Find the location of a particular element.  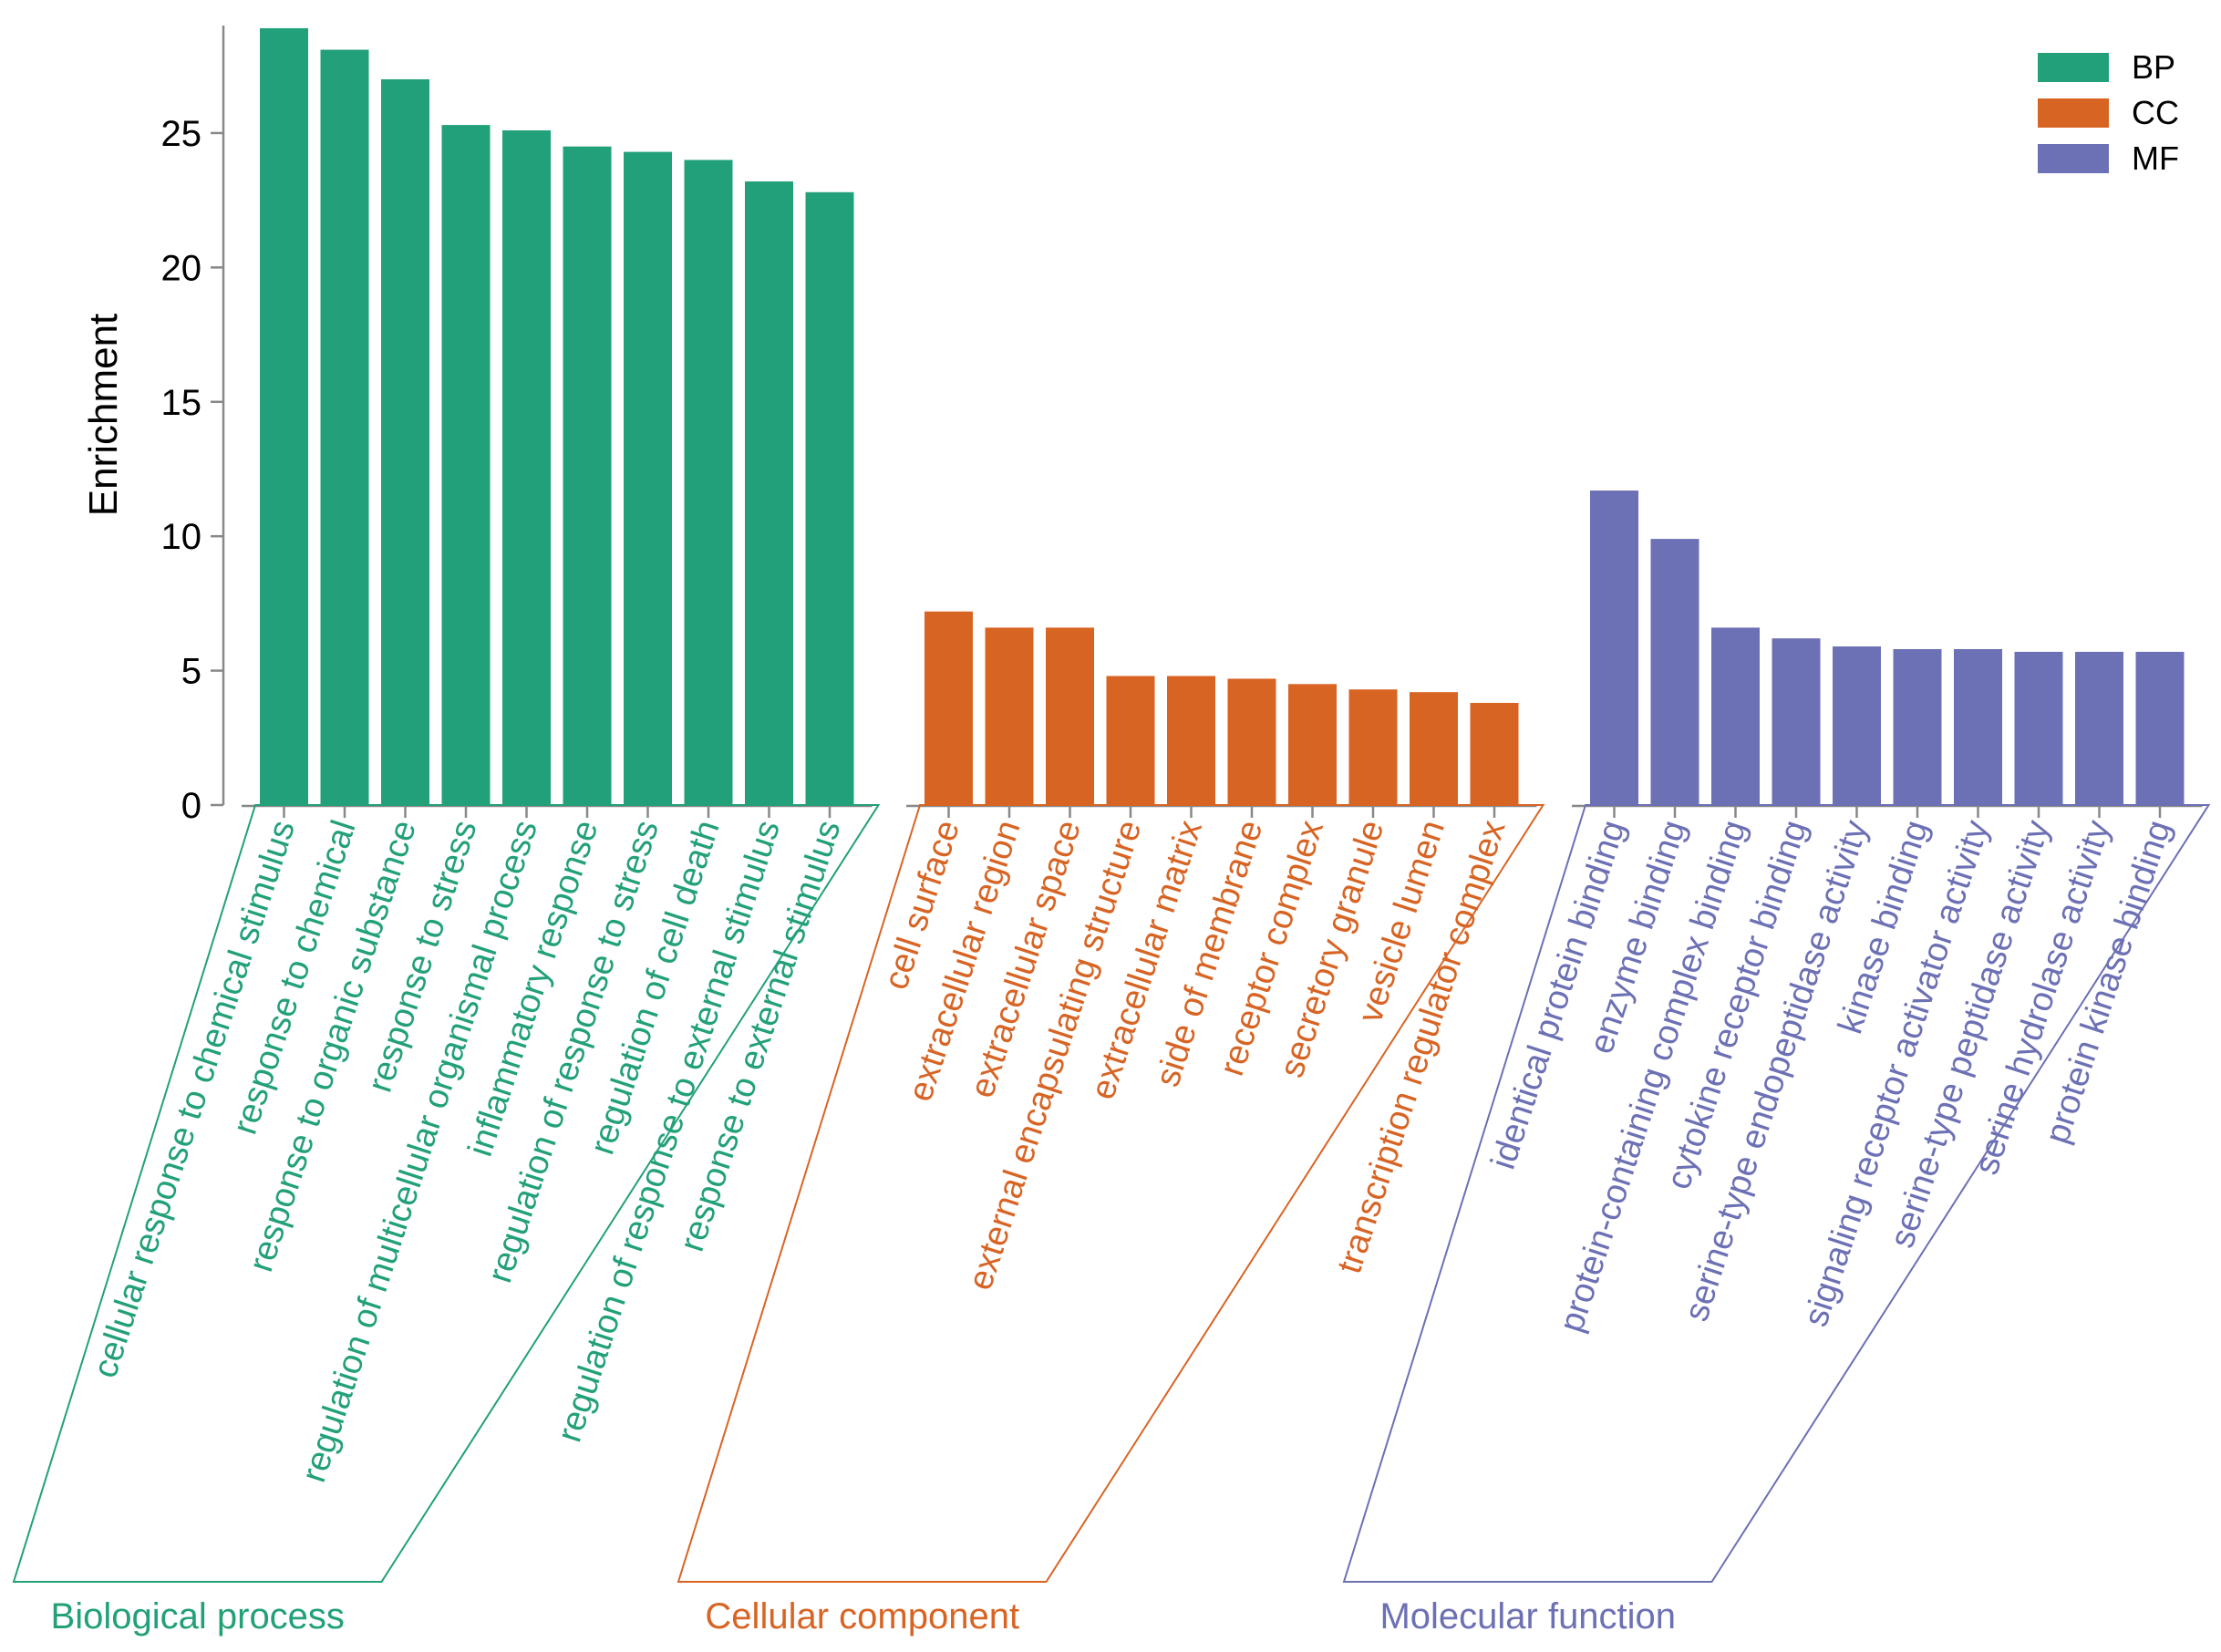

legend: BP CC MF is located at coordinates (2108, 112).